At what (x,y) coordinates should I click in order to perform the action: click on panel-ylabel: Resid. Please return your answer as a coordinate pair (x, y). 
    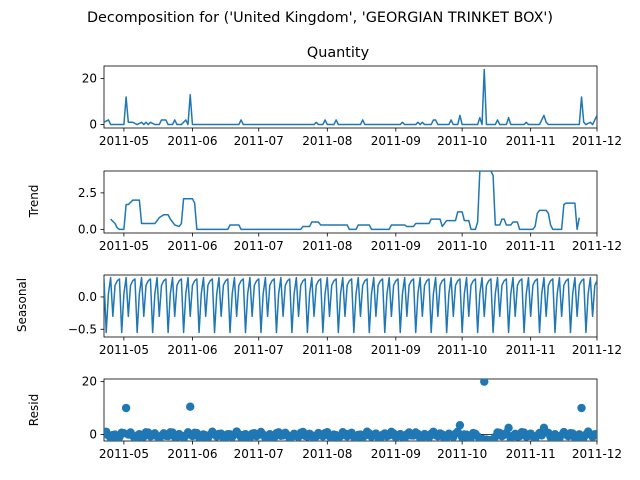
    Looking at the image, I should click on (34, 410).